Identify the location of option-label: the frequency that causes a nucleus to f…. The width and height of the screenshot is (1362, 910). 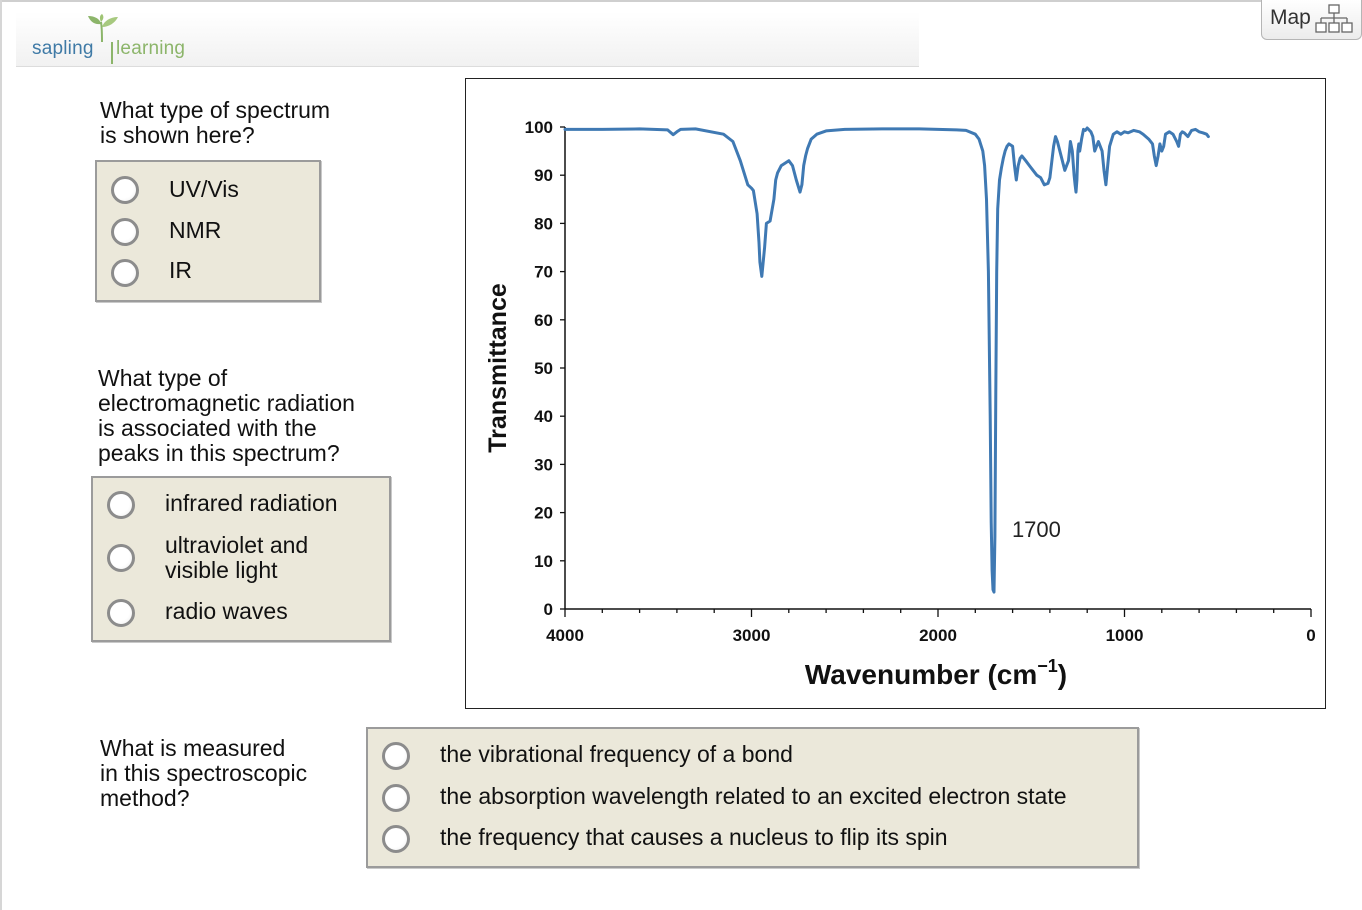
(694, 837).